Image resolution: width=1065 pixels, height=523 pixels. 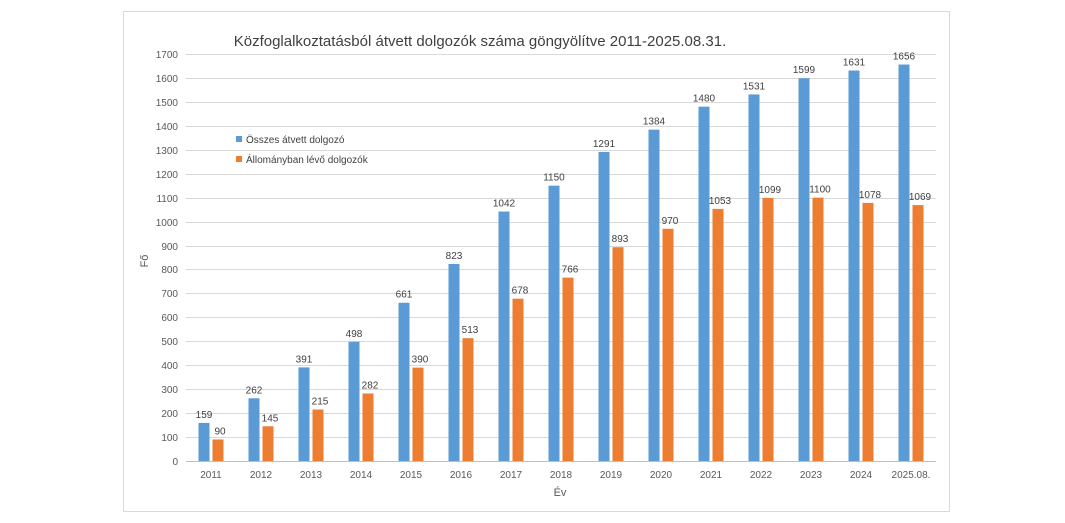 I want to click on legend-label-current: Állományban lévő dolgozók, so click(x=307, y=159).